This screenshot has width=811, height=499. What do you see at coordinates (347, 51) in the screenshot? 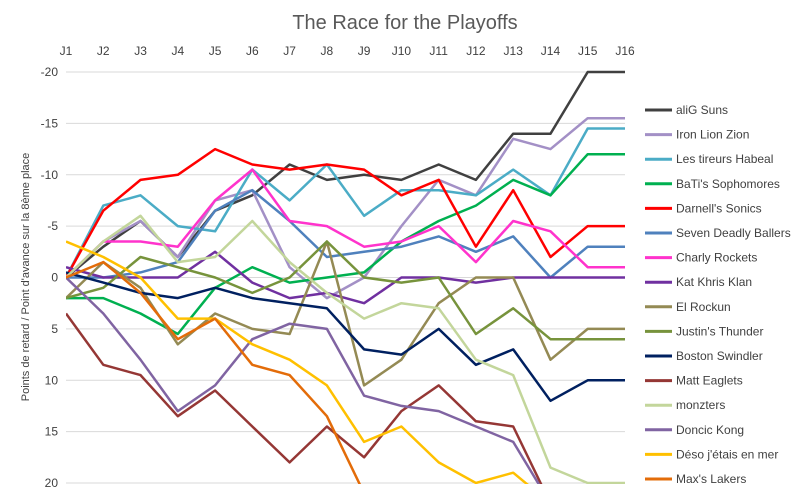
I see `x-axis-ticks: J1 J2 J3 J4 J5 J6 J7 J8 J9 J10 J11 J12 J13 J14 J15 J16` at bounding box center [347, 51].